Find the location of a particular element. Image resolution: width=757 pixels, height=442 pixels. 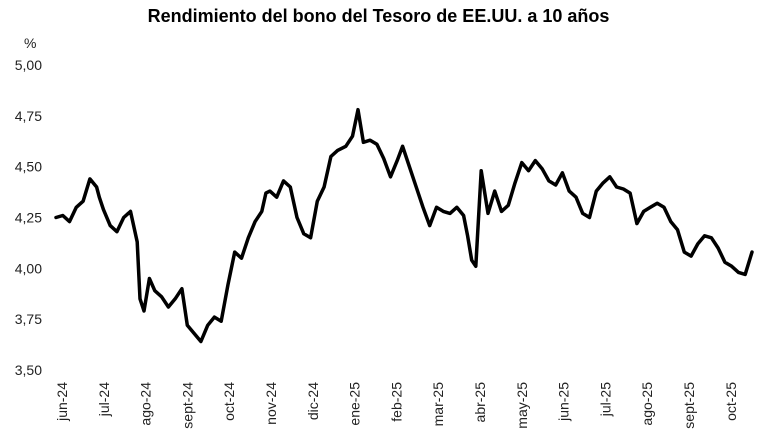

x-tick-label: jul-25 is located at coordinates (605, 399).